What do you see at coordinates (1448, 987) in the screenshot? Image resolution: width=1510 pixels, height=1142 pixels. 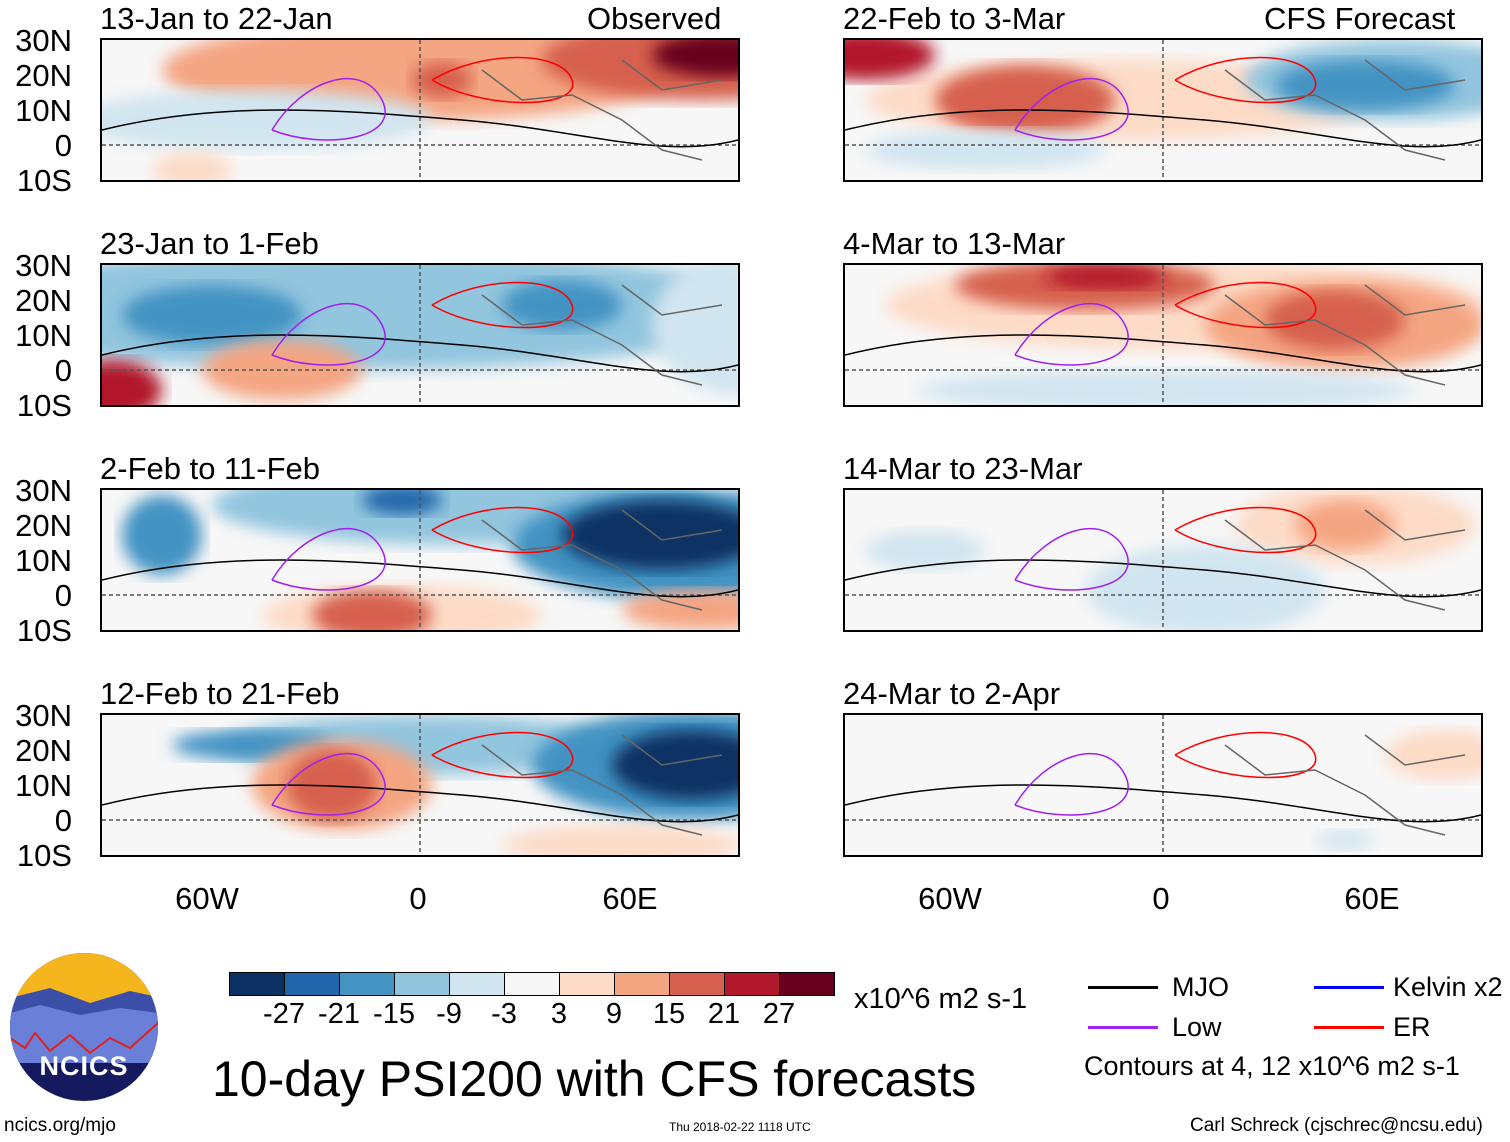 I see `legend-kelvin: Kelvin x2` at bounding box center [1448, 987].